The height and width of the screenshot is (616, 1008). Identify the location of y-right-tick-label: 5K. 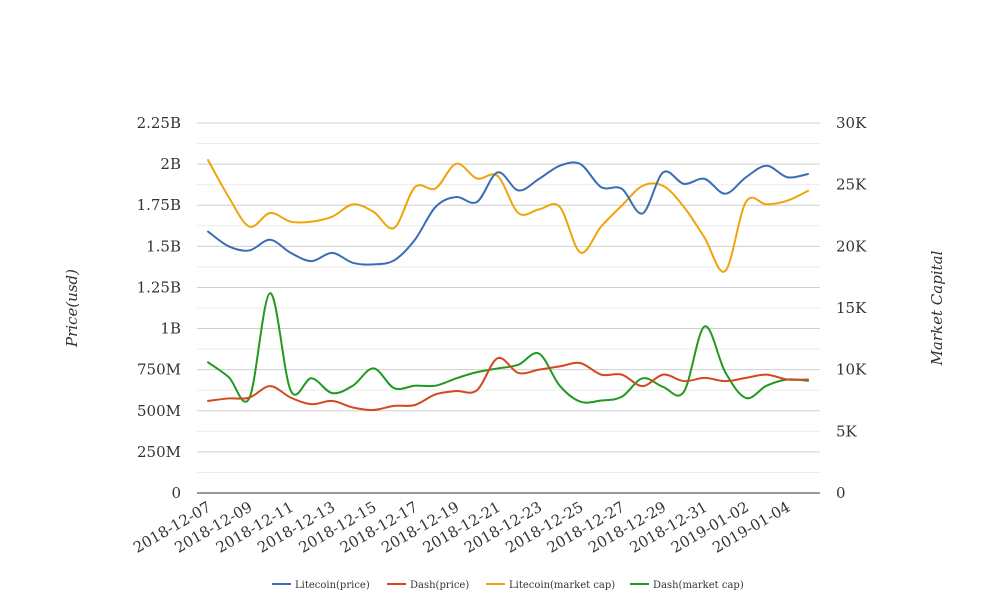
(847, 431).